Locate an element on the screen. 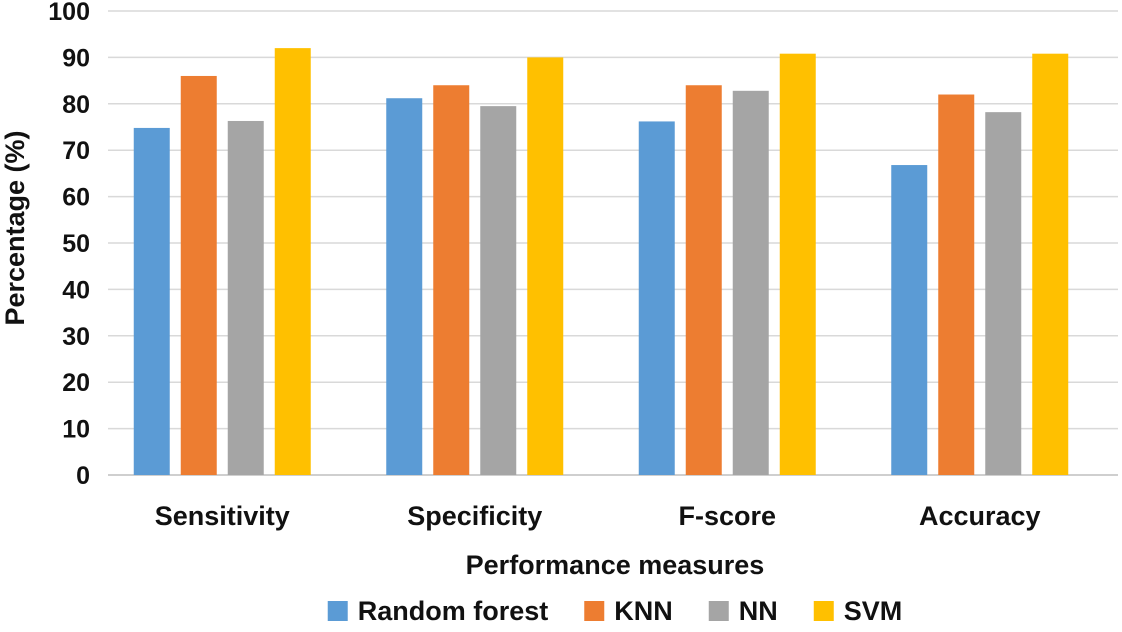 The height and width of the screenshot is (632, 1122). x-category-label: F-score is located at coordinates (727, 516).